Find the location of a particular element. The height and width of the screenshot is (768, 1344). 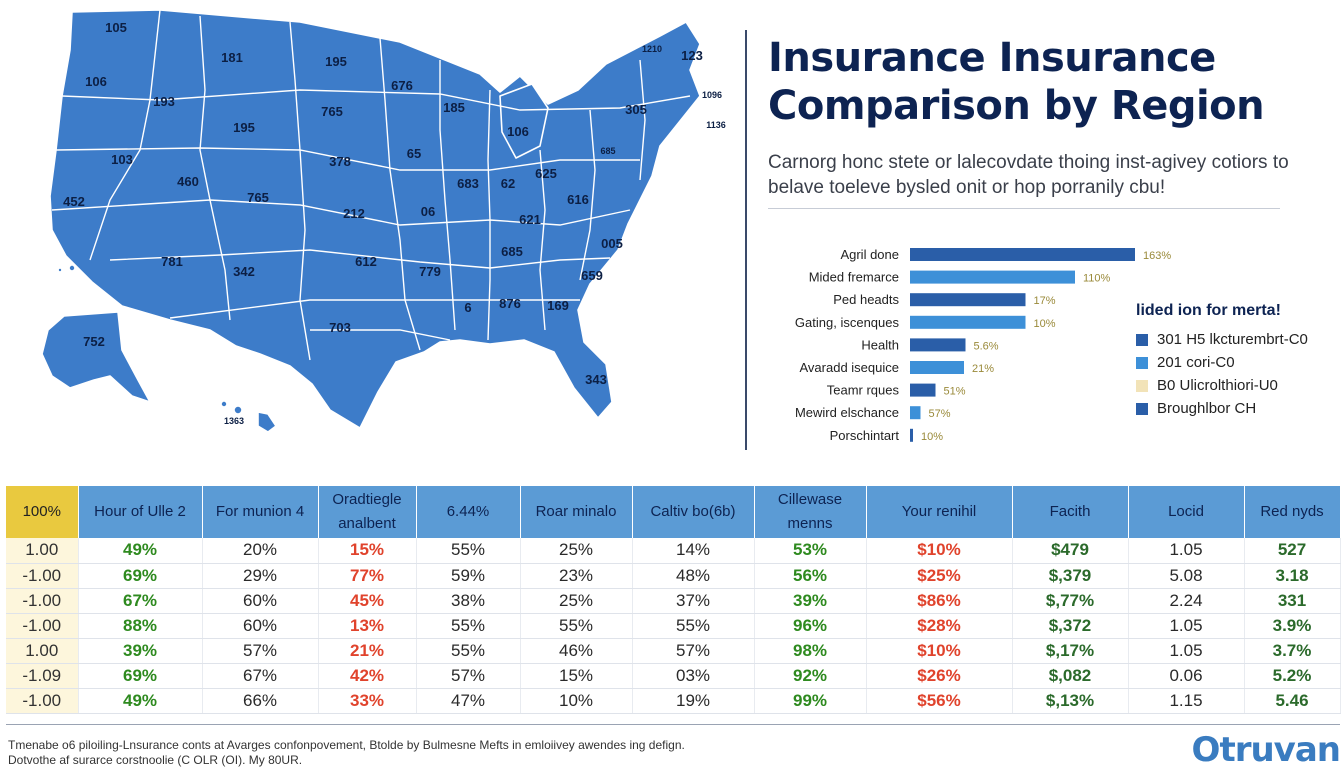

bar-category-label: Mewird elschance is located at coordinates (847, 412).